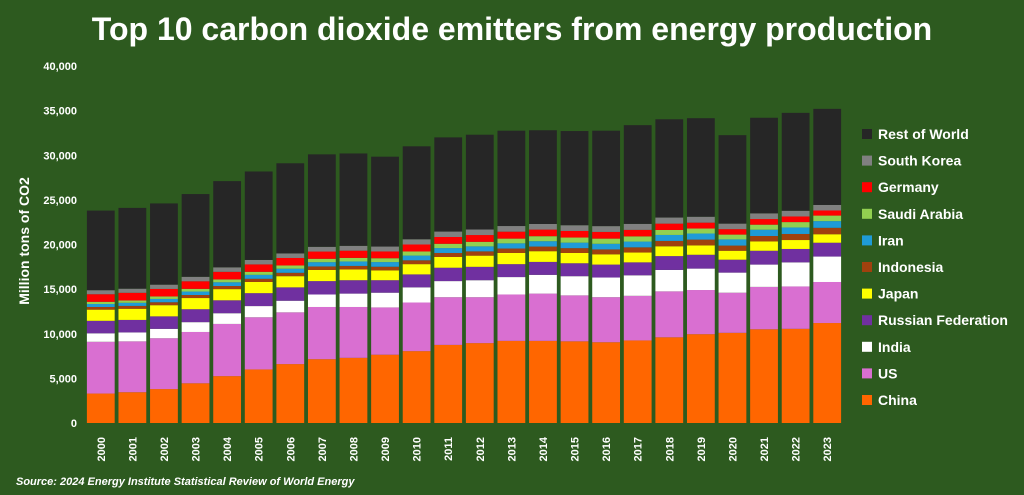  I want to click on y-tick-label: 40,000, so click(60, 67).